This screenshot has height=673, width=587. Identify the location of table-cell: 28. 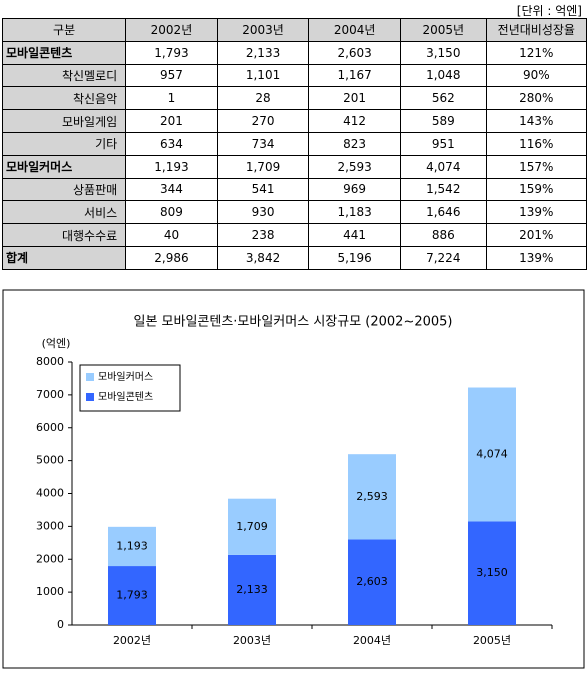
(263, 98).